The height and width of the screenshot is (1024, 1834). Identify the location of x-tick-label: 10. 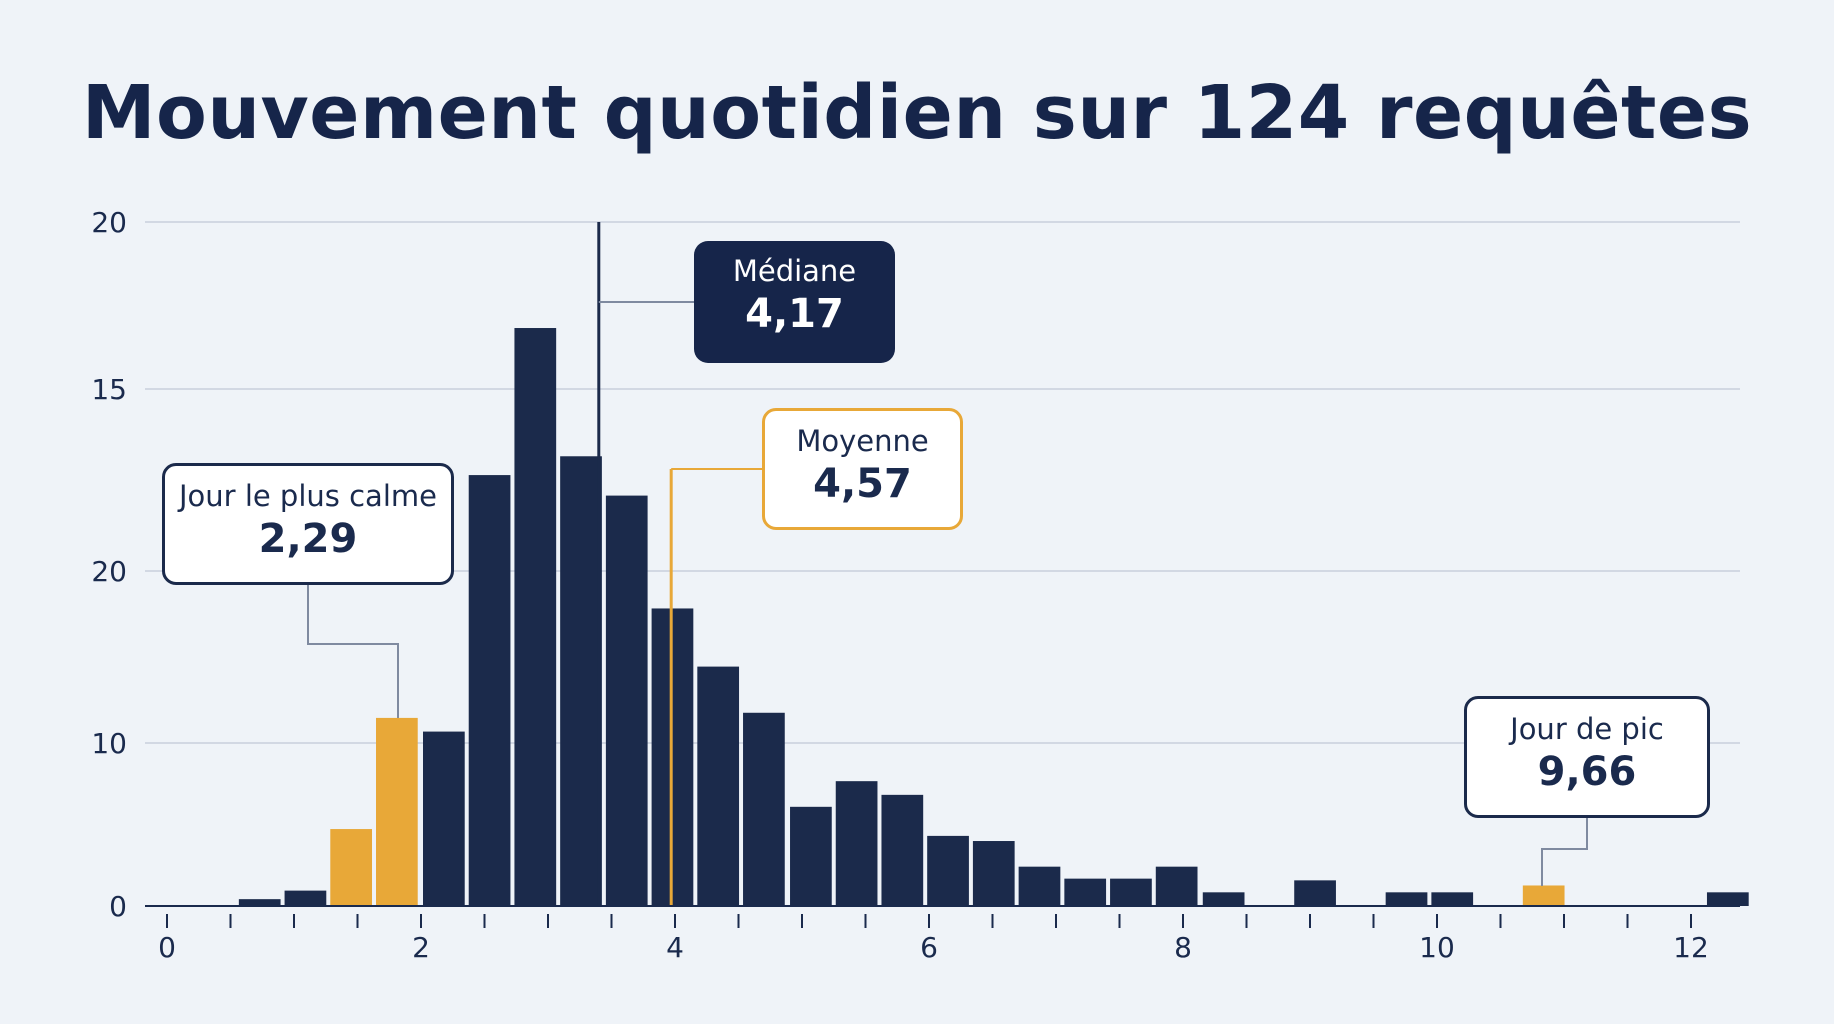
(1437, 947).